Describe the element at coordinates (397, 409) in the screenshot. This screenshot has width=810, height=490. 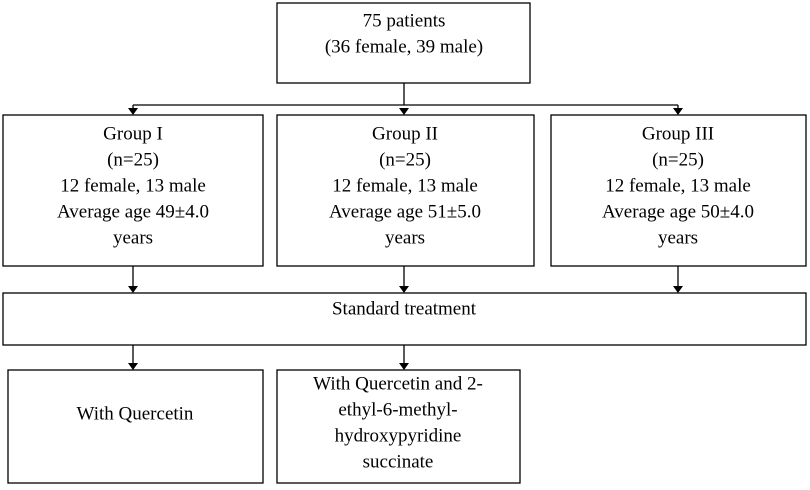
I see `node-text: ethyl-6-methyl-` at that location.